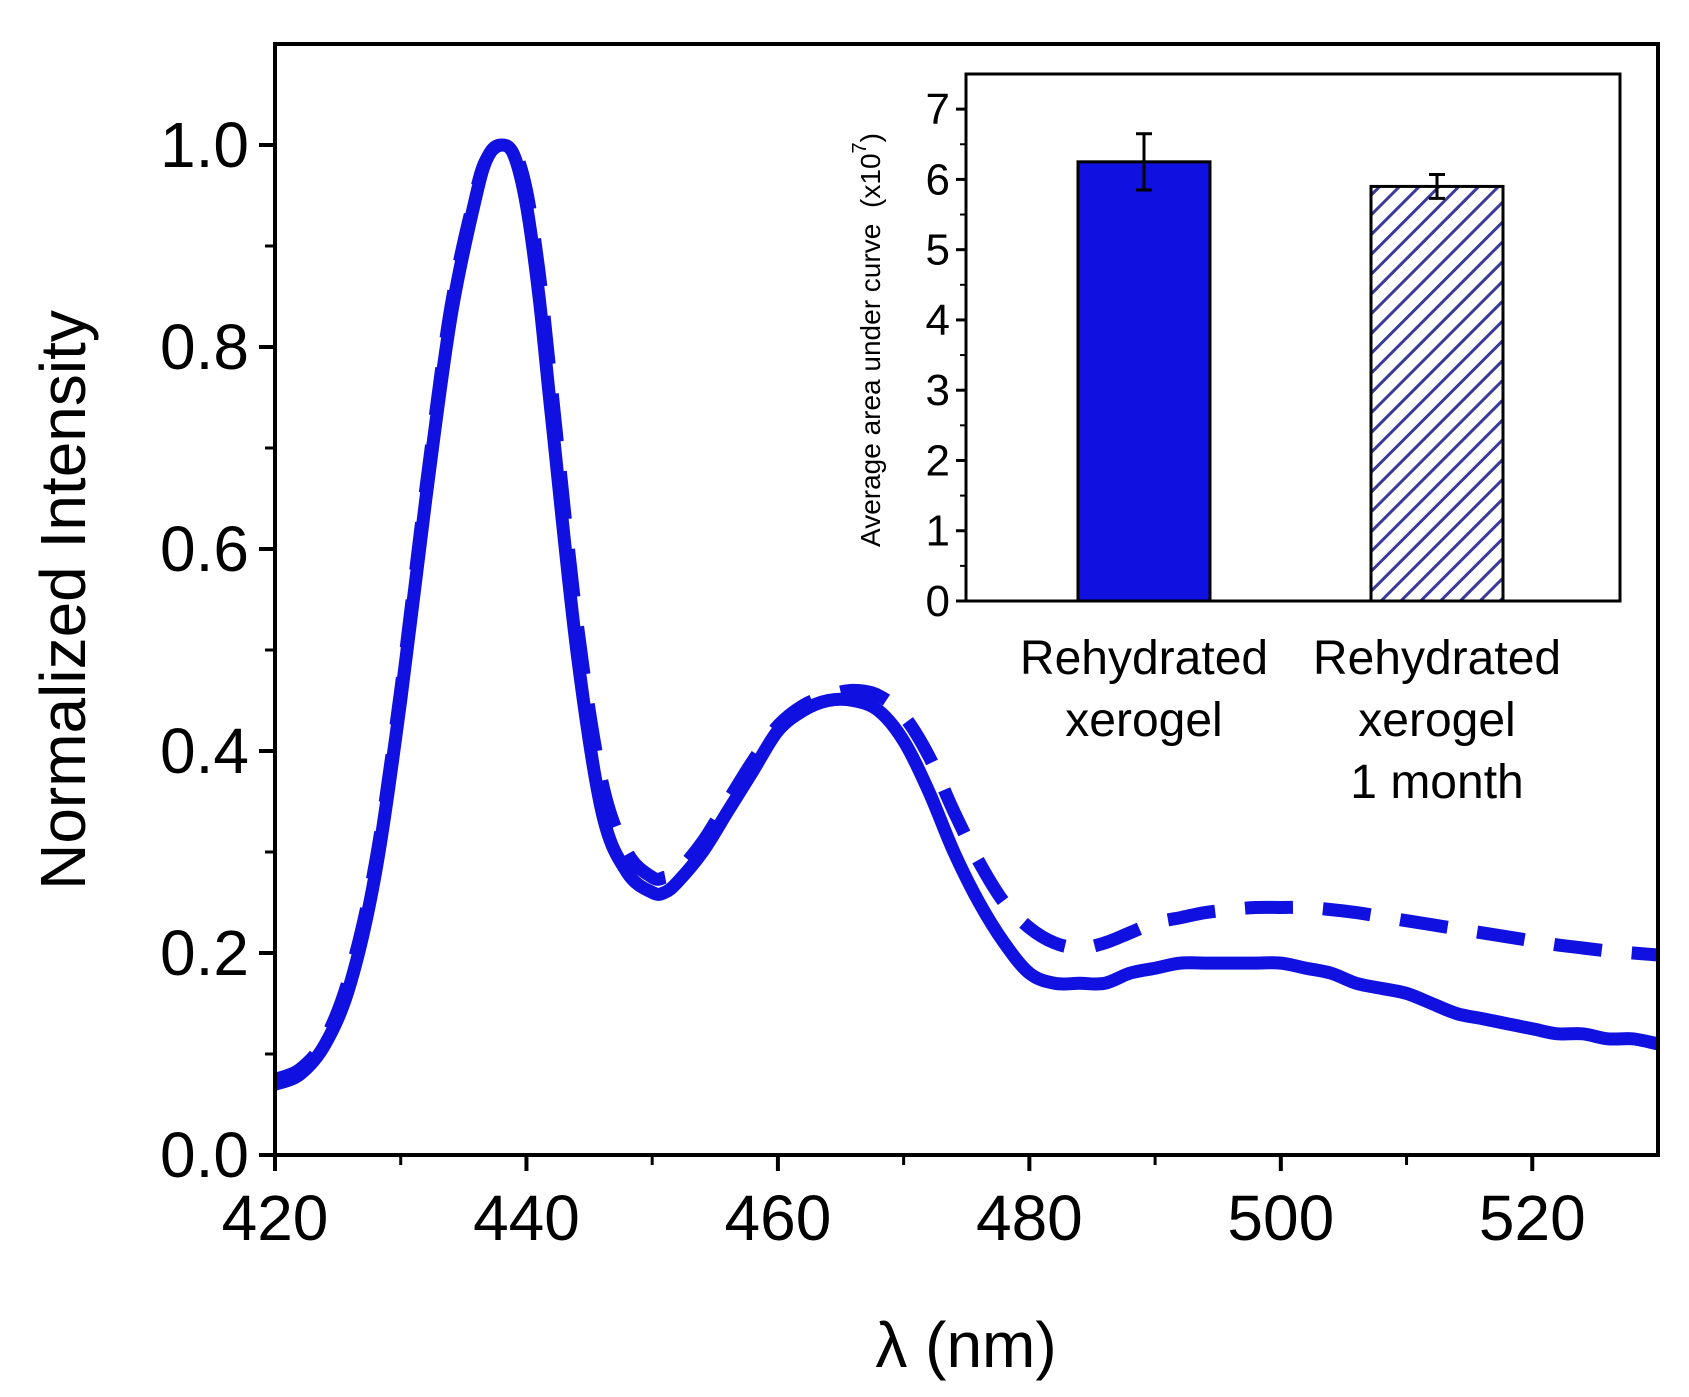 The image size is (1689, 1397). What do you see at coordinates (778, 1218) in the screenshot?
I see `main-x-tick-label: 460` at bounding box center [778, 1218].